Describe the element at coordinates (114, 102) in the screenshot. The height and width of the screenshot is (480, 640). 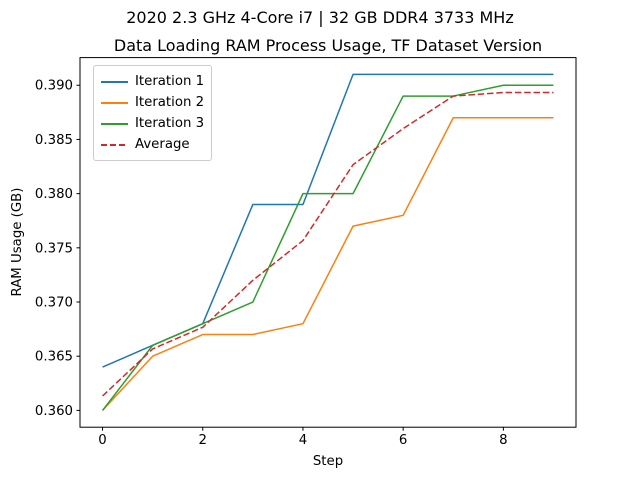
I see `iteration-2-line-sample` at that location.